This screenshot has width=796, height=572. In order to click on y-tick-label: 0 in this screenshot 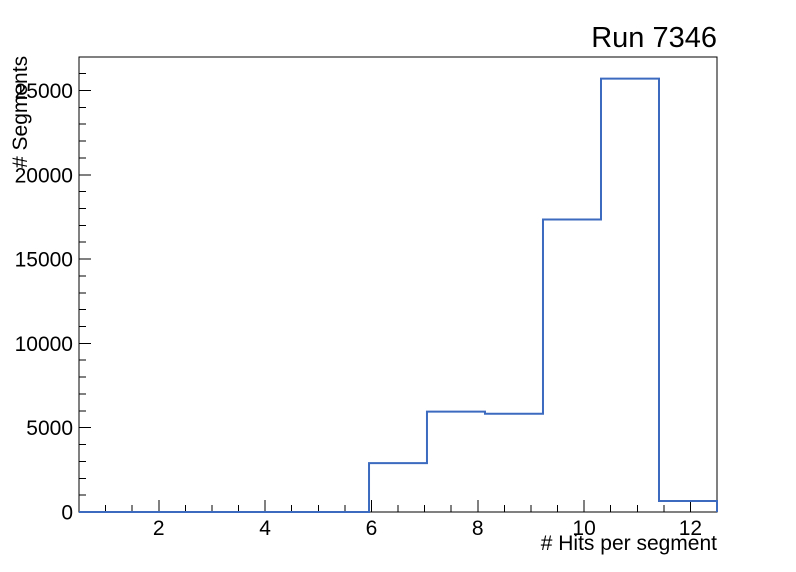, I will do `click(67, 513)`.